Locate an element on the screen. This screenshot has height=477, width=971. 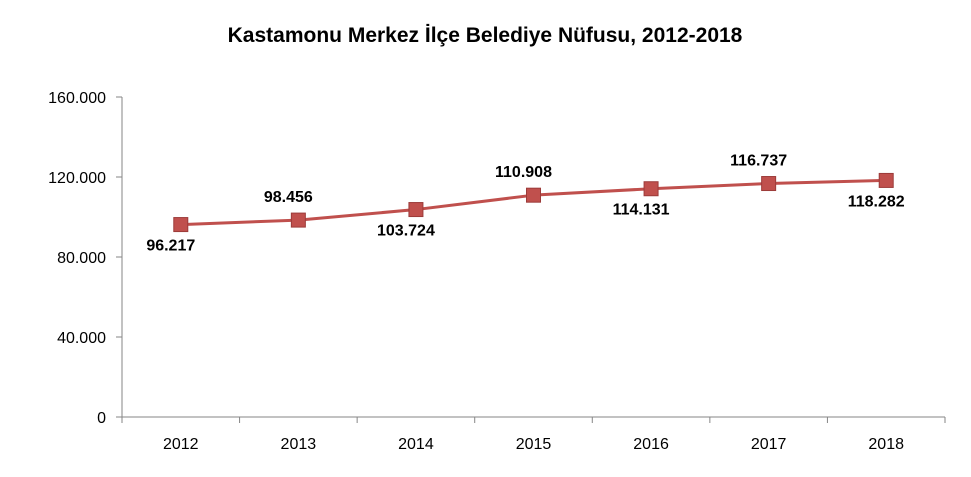
y-tick-label: 160.000 is located at coordinates (77, 98).